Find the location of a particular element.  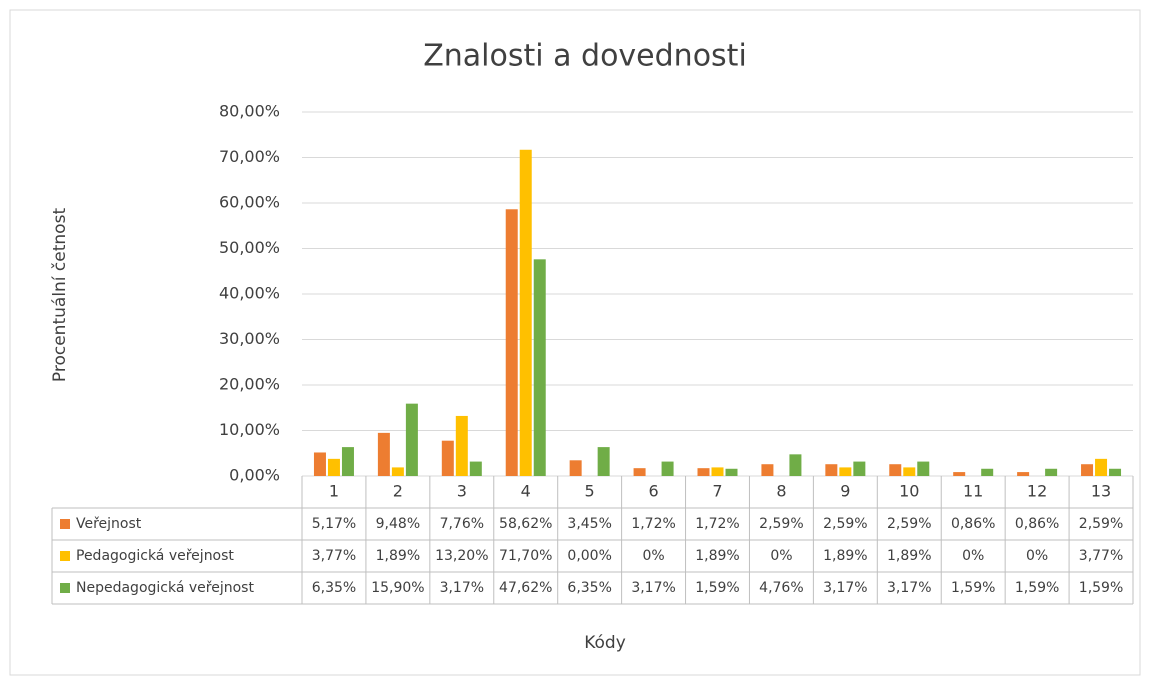

x-tick-label: 12 is located at coordinates (1037, 491).